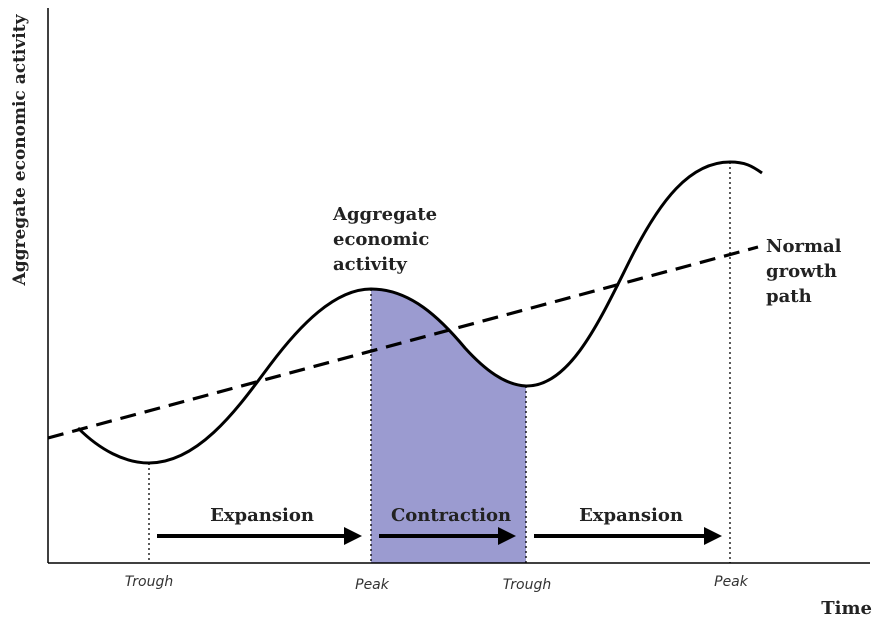  I want to click on contraction-arrow, so click(447, 536).